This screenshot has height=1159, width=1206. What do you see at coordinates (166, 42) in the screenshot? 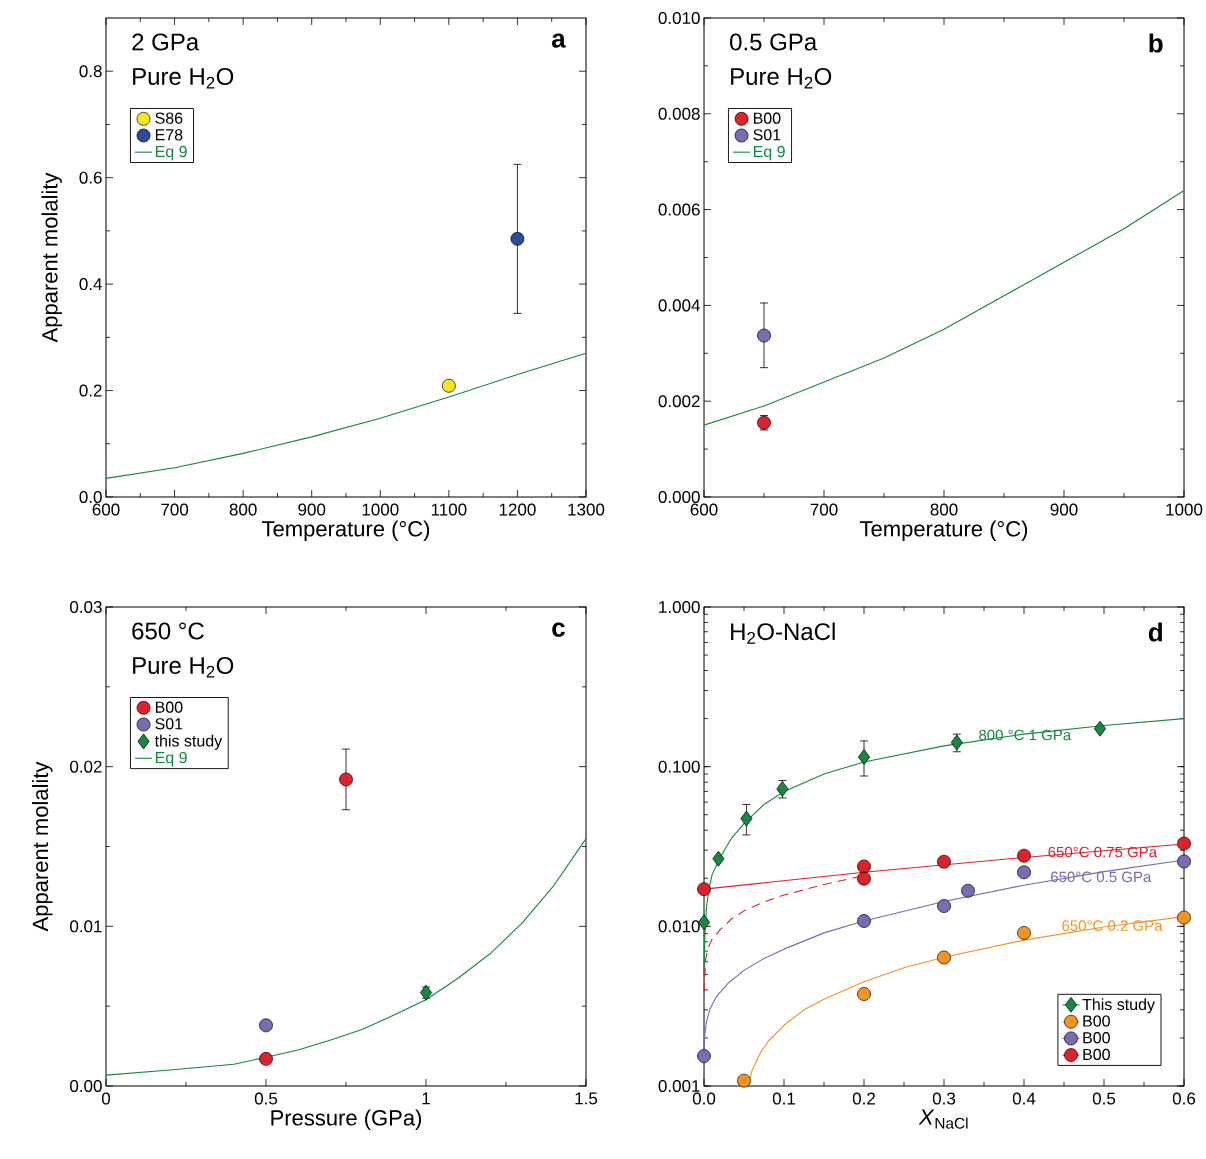
I see `annotation: 2 GPa` at bounding box center [166, 42].